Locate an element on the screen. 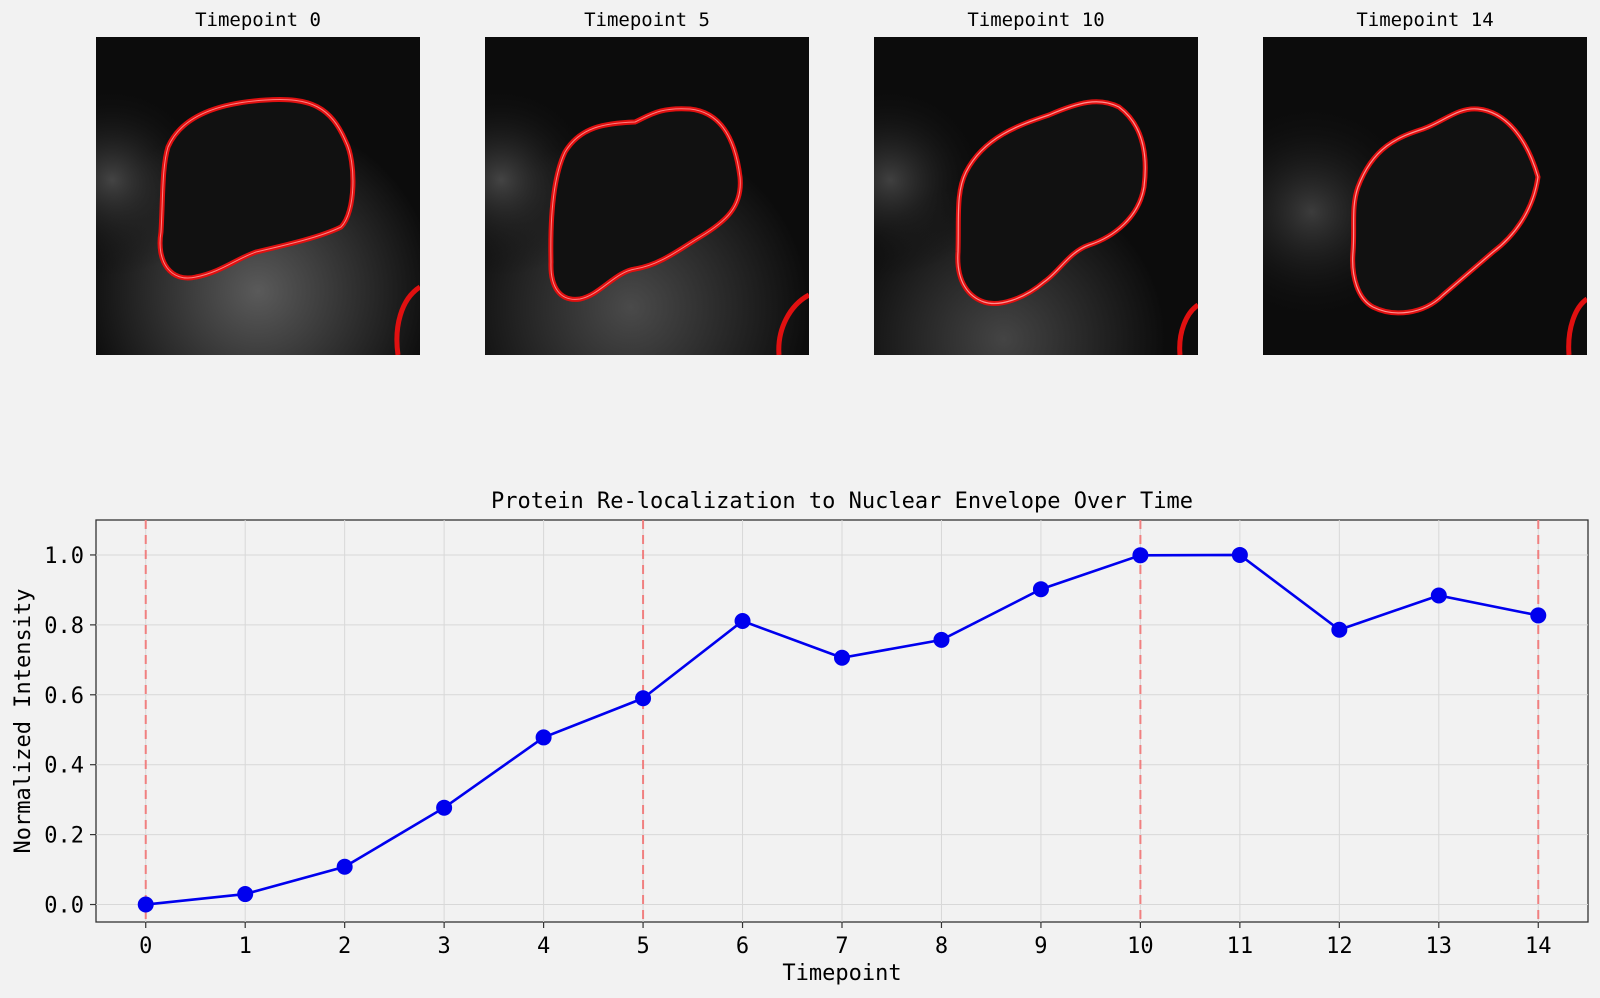 Image resolution: width=1600 pixels, height=998 pixels. x-tick-label: 14 is located at coordinates (1538, 946).